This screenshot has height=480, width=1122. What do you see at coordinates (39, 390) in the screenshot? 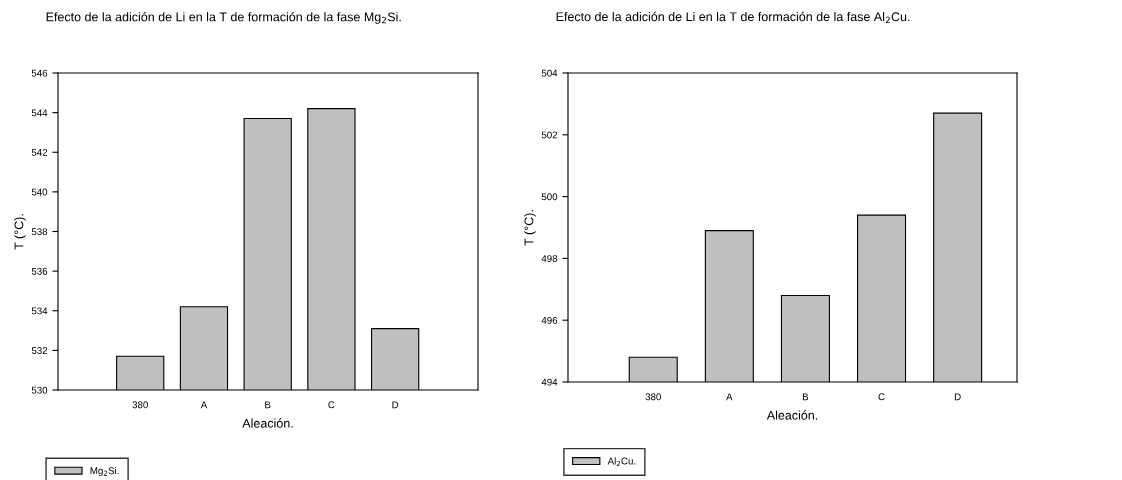
I see `y-tick-label: 530` at bounding box center [39, 390].